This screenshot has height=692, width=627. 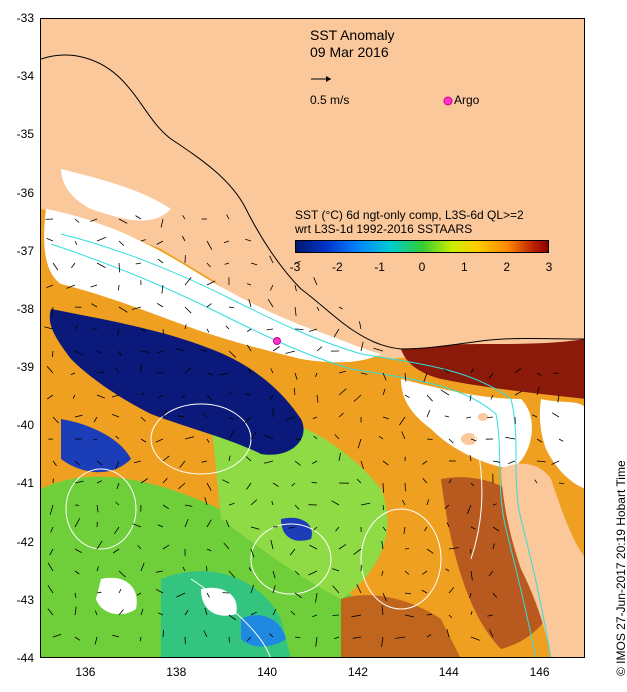 What do you see at coordinates (506, 267) in the screenshot?
I see `colorbar-tick-label: 2` at bounding box center [506, 267].